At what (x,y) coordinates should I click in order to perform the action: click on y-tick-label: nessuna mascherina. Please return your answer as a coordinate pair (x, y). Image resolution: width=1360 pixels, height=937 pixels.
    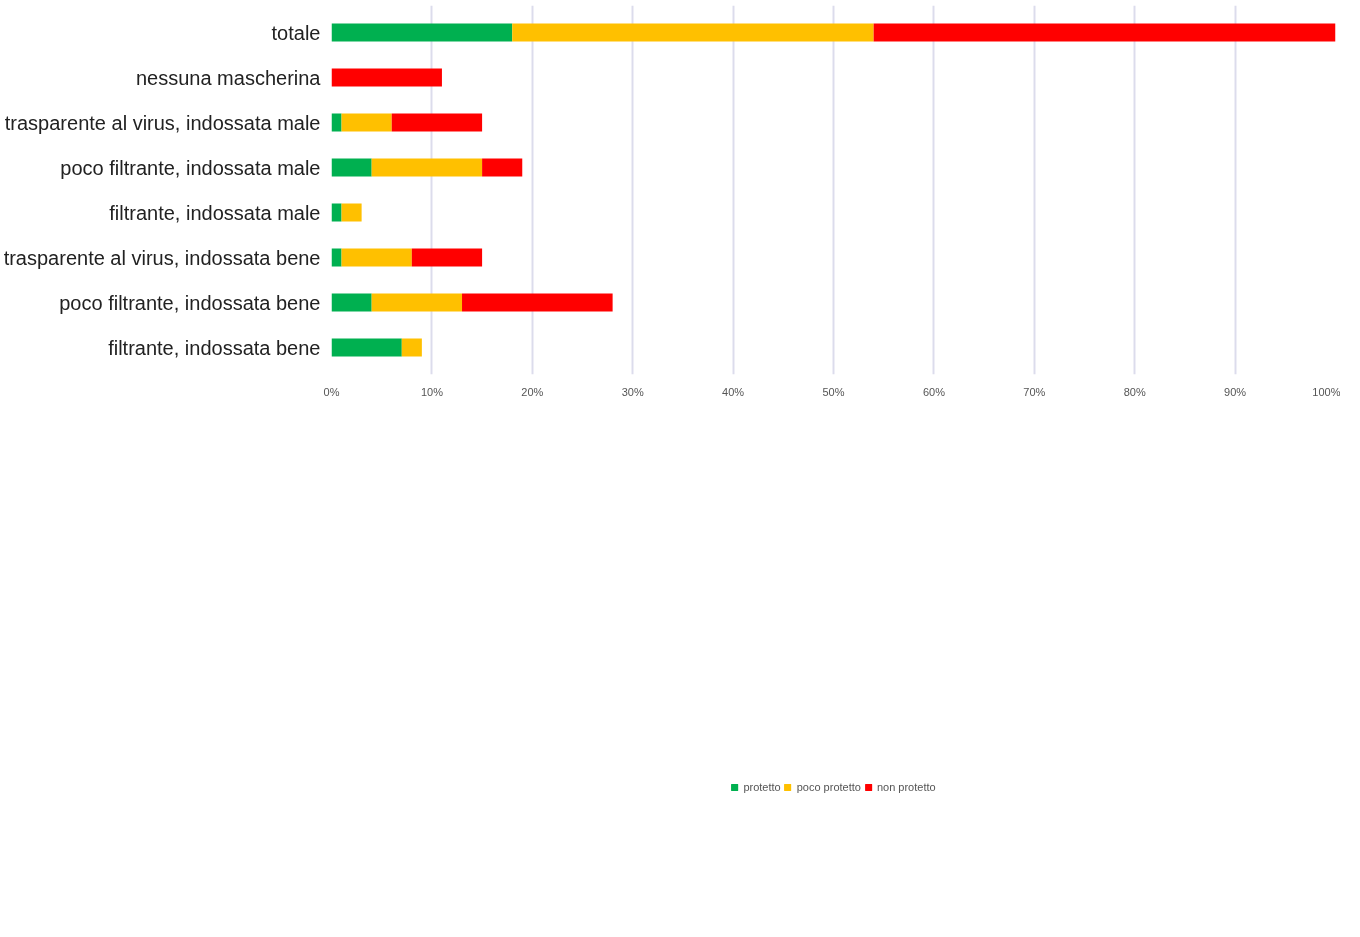
    Looking at the image, I should click on (228, 77).